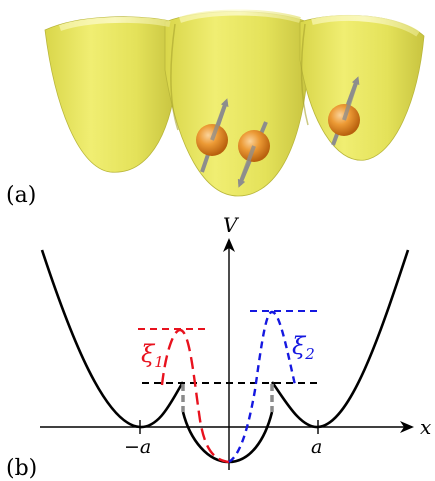 The height and width of the screenshot is (481, 435). Describe the element at coordinates (152, 355) in the screenshot. I see `xi1-label: ξ1` at that location.